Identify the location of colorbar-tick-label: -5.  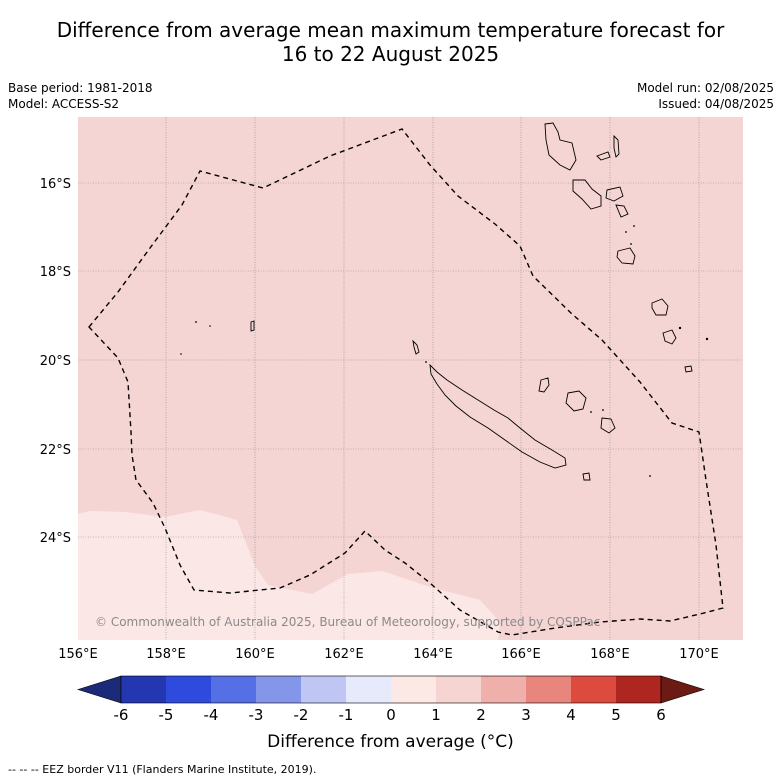
(166, 715).